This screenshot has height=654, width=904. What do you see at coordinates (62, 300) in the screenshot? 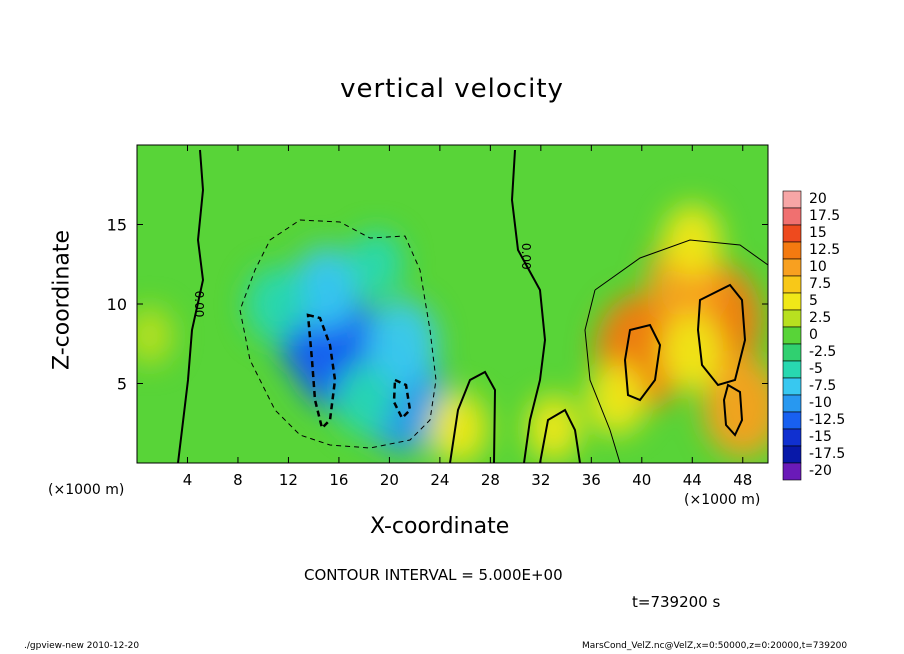
I see `y-axis-label: Z-coordinate` at bounding box center [62, 300].